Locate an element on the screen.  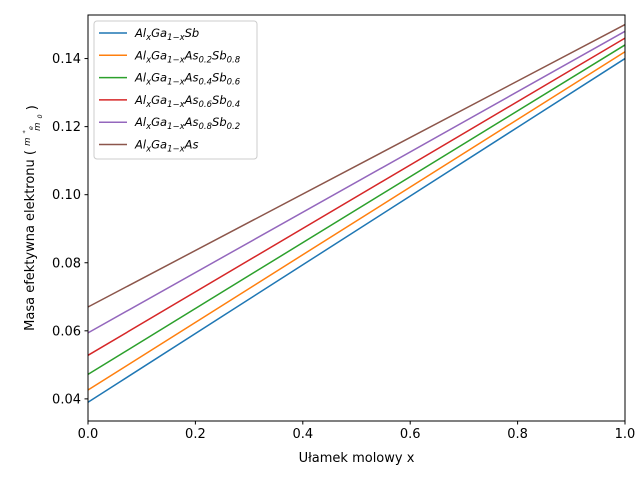
legend-label-1: AlxGa1−xSb is located at coordinates (166, 34).